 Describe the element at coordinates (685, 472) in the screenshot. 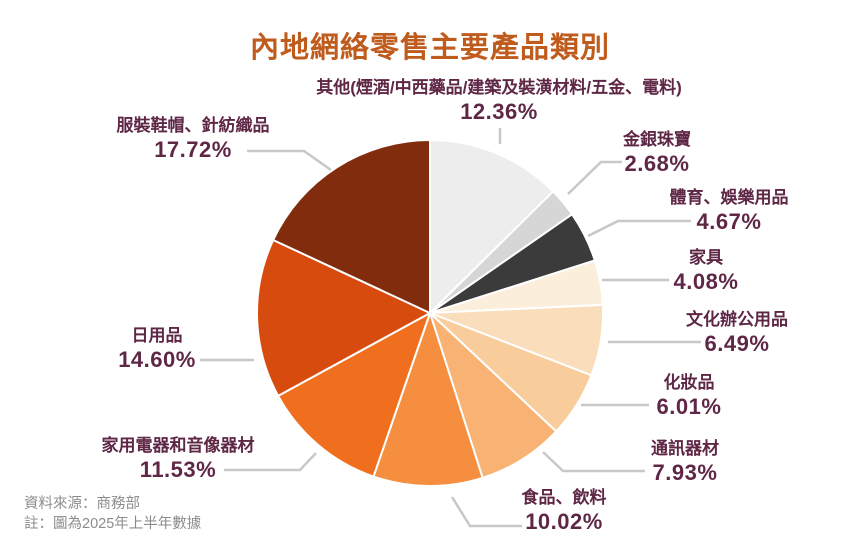

I see `category-value: 7.93%` at that location.